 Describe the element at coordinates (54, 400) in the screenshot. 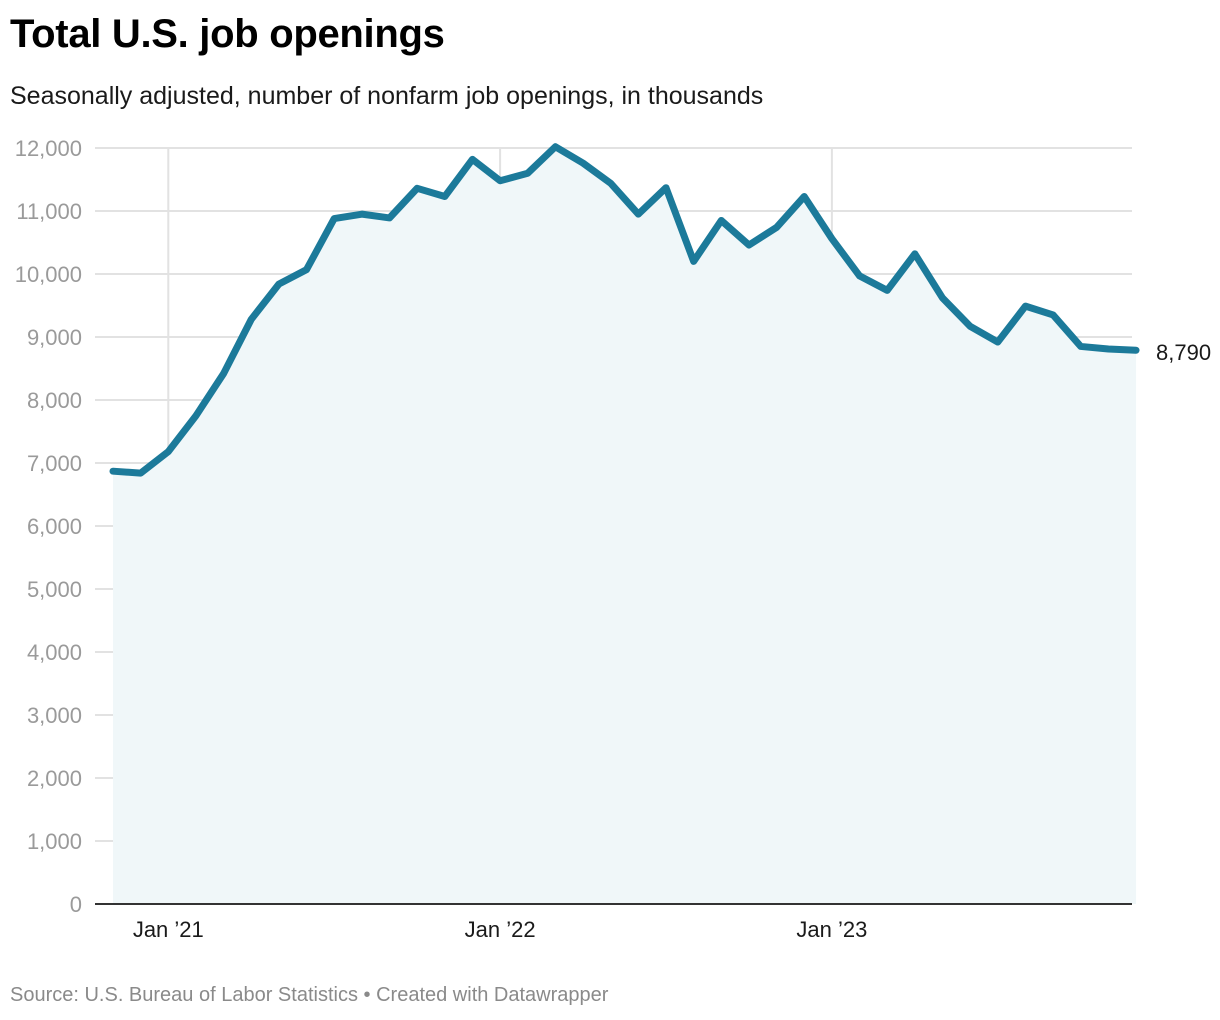

I see `y-tick-label: 8,000` at that location.